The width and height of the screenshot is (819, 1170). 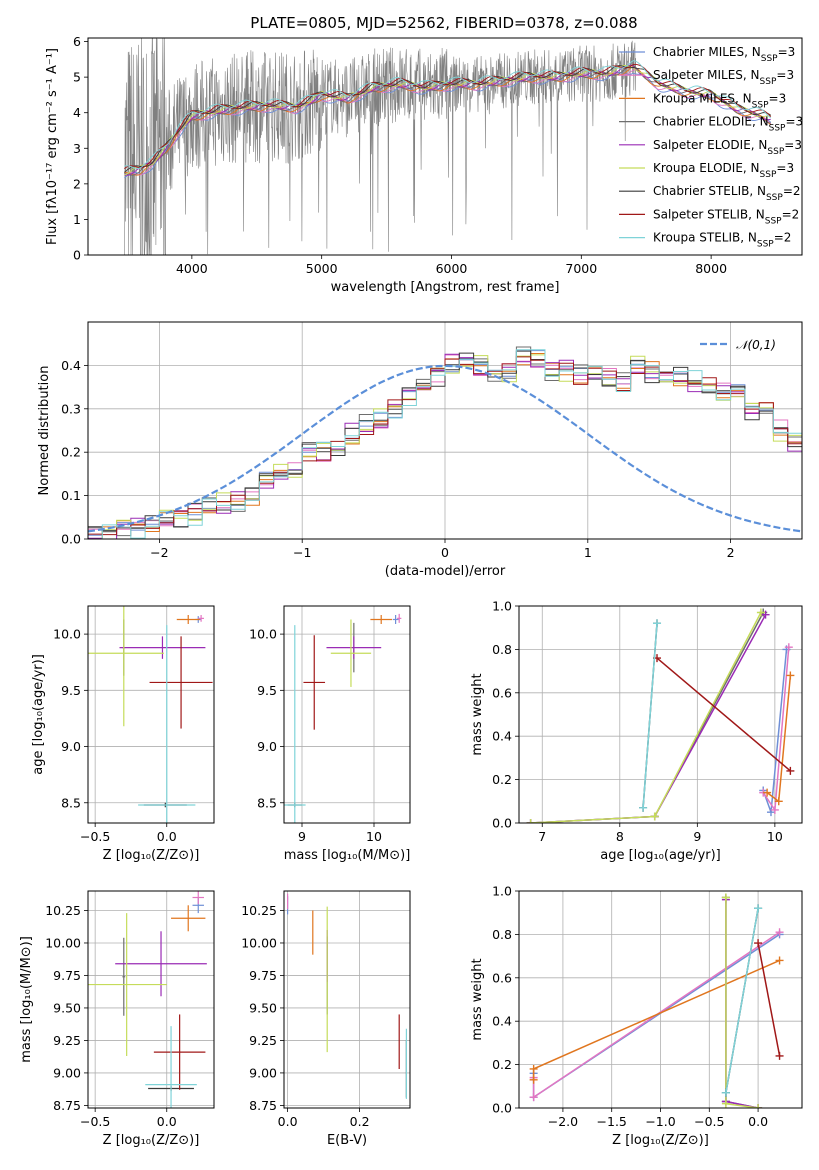 What do you see at coordinates (77, 219) in the screenshot?
I see `tick-label-y: 1` at bounding box center [77, 219].